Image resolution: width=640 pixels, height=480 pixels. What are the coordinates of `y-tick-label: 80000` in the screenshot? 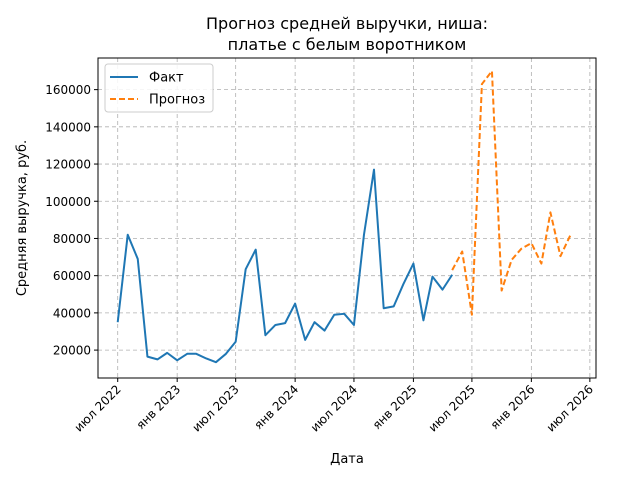 It's located at (72, 239).